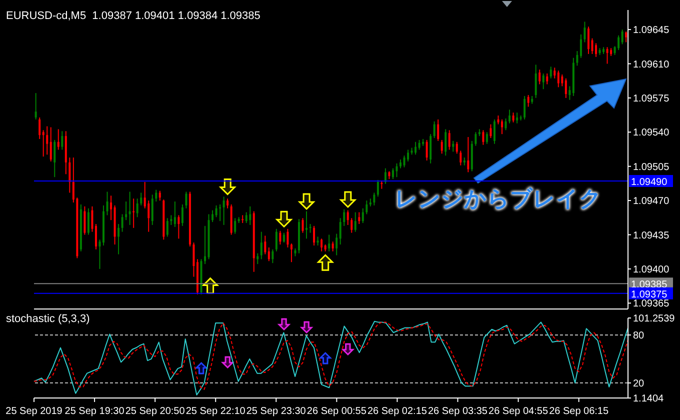  What do you see at coordinates (654, 319) in the screenshot?
I see `y-tick-label: 101.2539` at bounding box center [654, 319].